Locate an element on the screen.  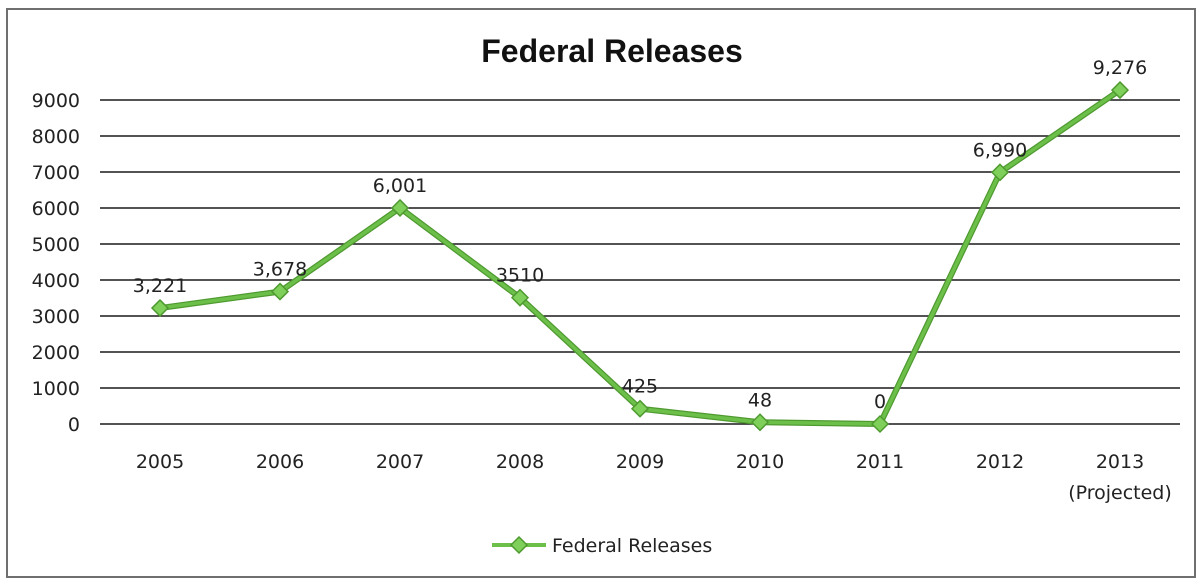
data-label: 3,221 is located at coordinates (160, 286).